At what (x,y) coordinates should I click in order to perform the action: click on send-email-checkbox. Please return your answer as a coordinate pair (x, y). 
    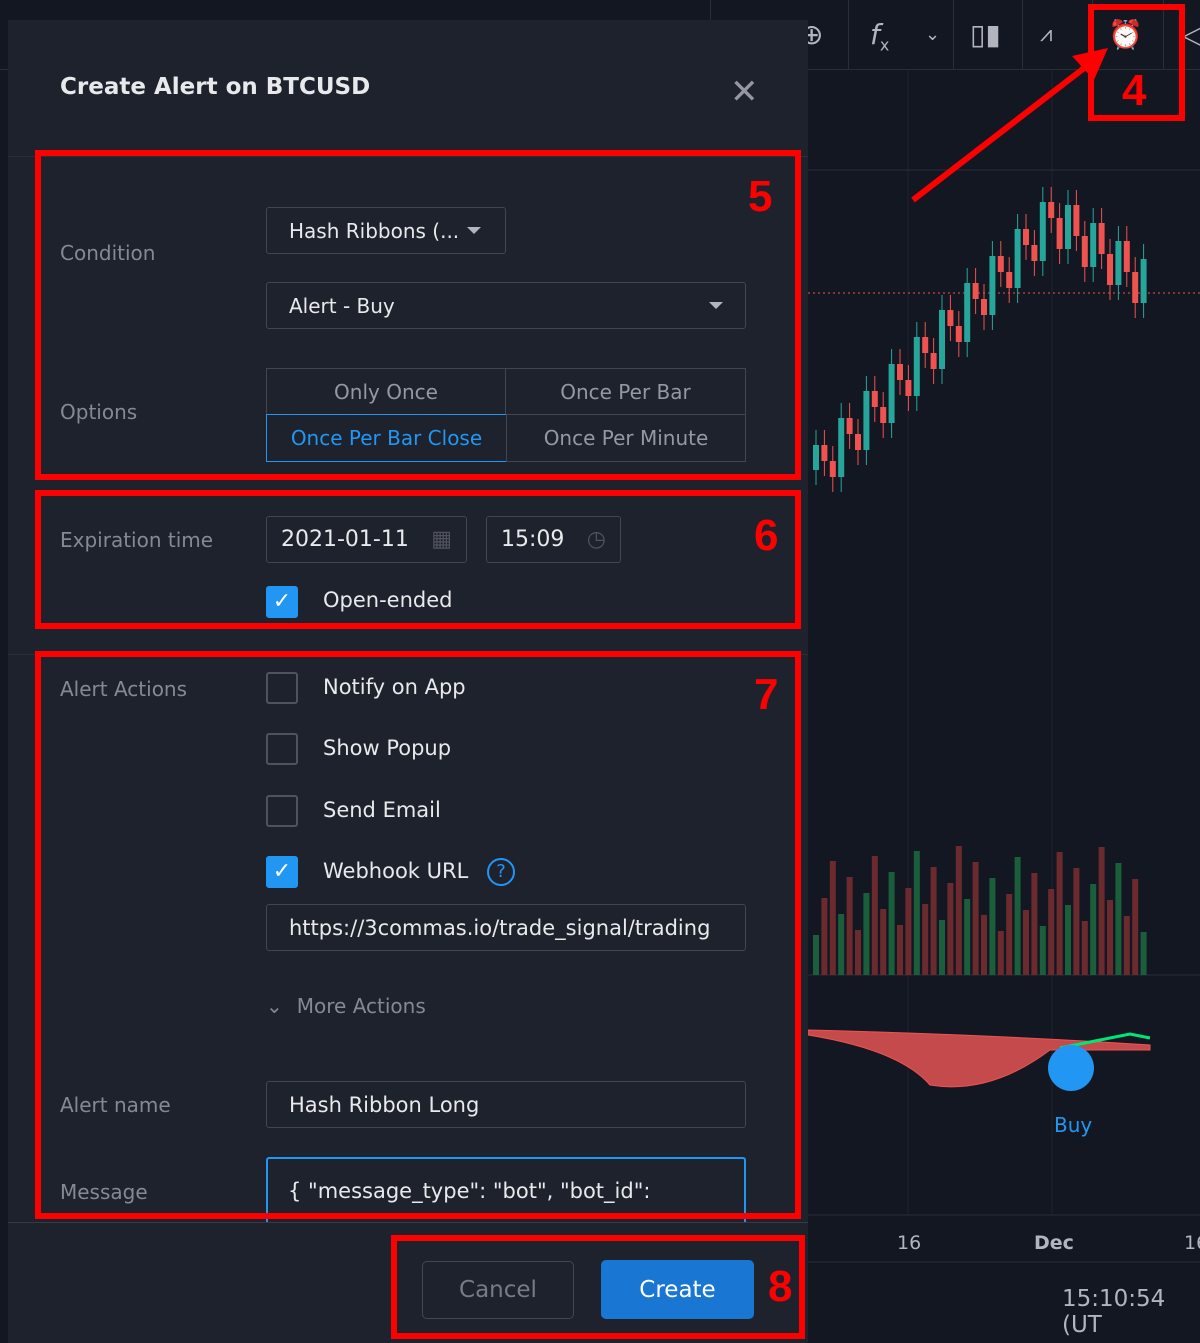
    Looking at the image, I should click on (282, 811).